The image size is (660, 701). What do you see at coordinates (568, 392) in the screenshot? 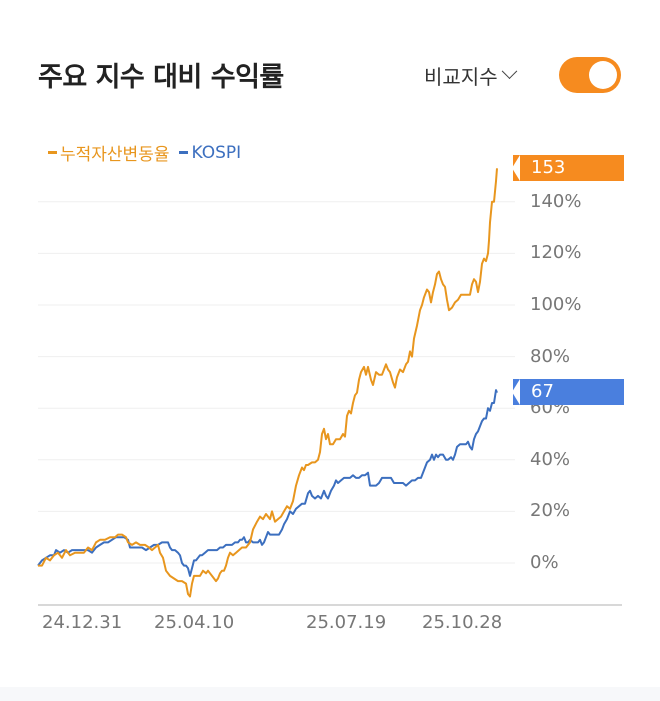
I see `kospi-value-badge: 67` at bounding box center [568, 392].